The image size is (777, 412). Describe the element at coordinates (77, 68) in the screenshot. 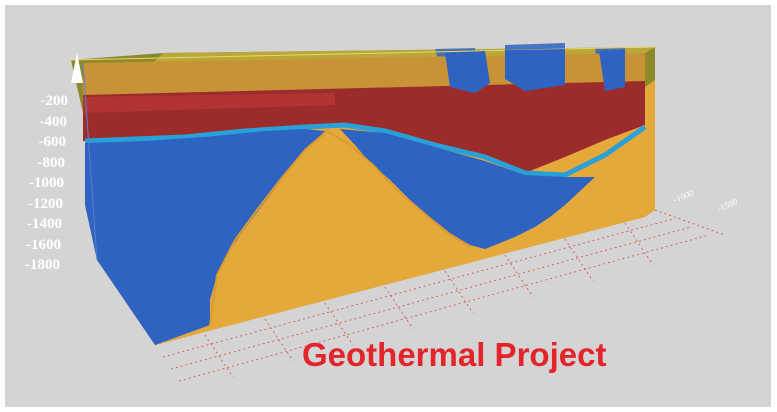

I see `up-arrow-icon` at that location.